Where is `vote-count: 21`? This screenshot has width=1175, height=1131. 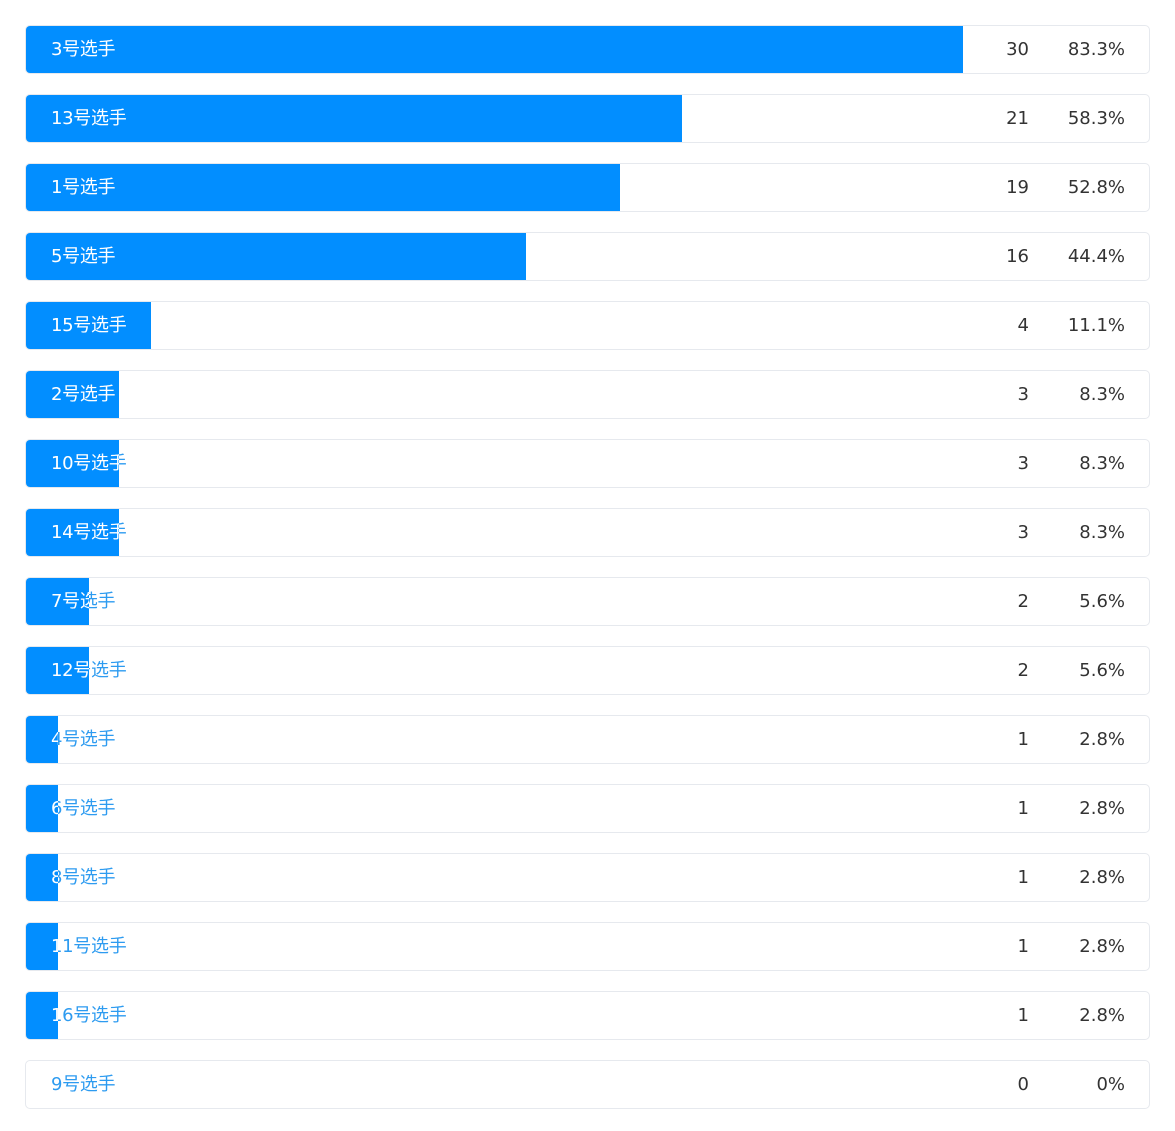
vote-count: 21 is located at coordinates (1017, 118).